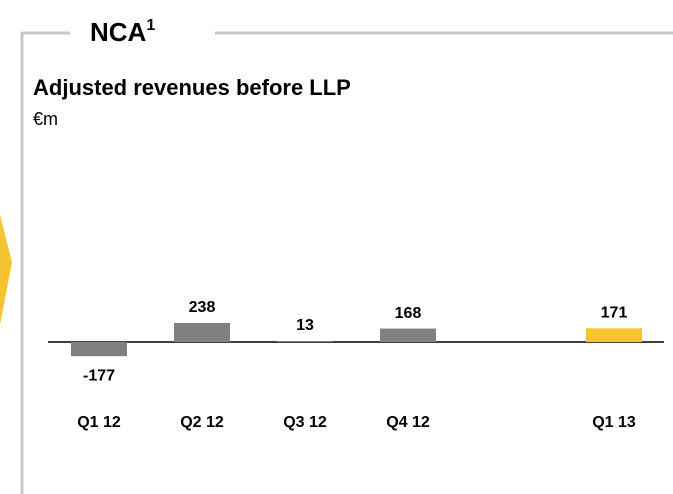  I want to click on panel-title-text: NCA, so click(118, 32).